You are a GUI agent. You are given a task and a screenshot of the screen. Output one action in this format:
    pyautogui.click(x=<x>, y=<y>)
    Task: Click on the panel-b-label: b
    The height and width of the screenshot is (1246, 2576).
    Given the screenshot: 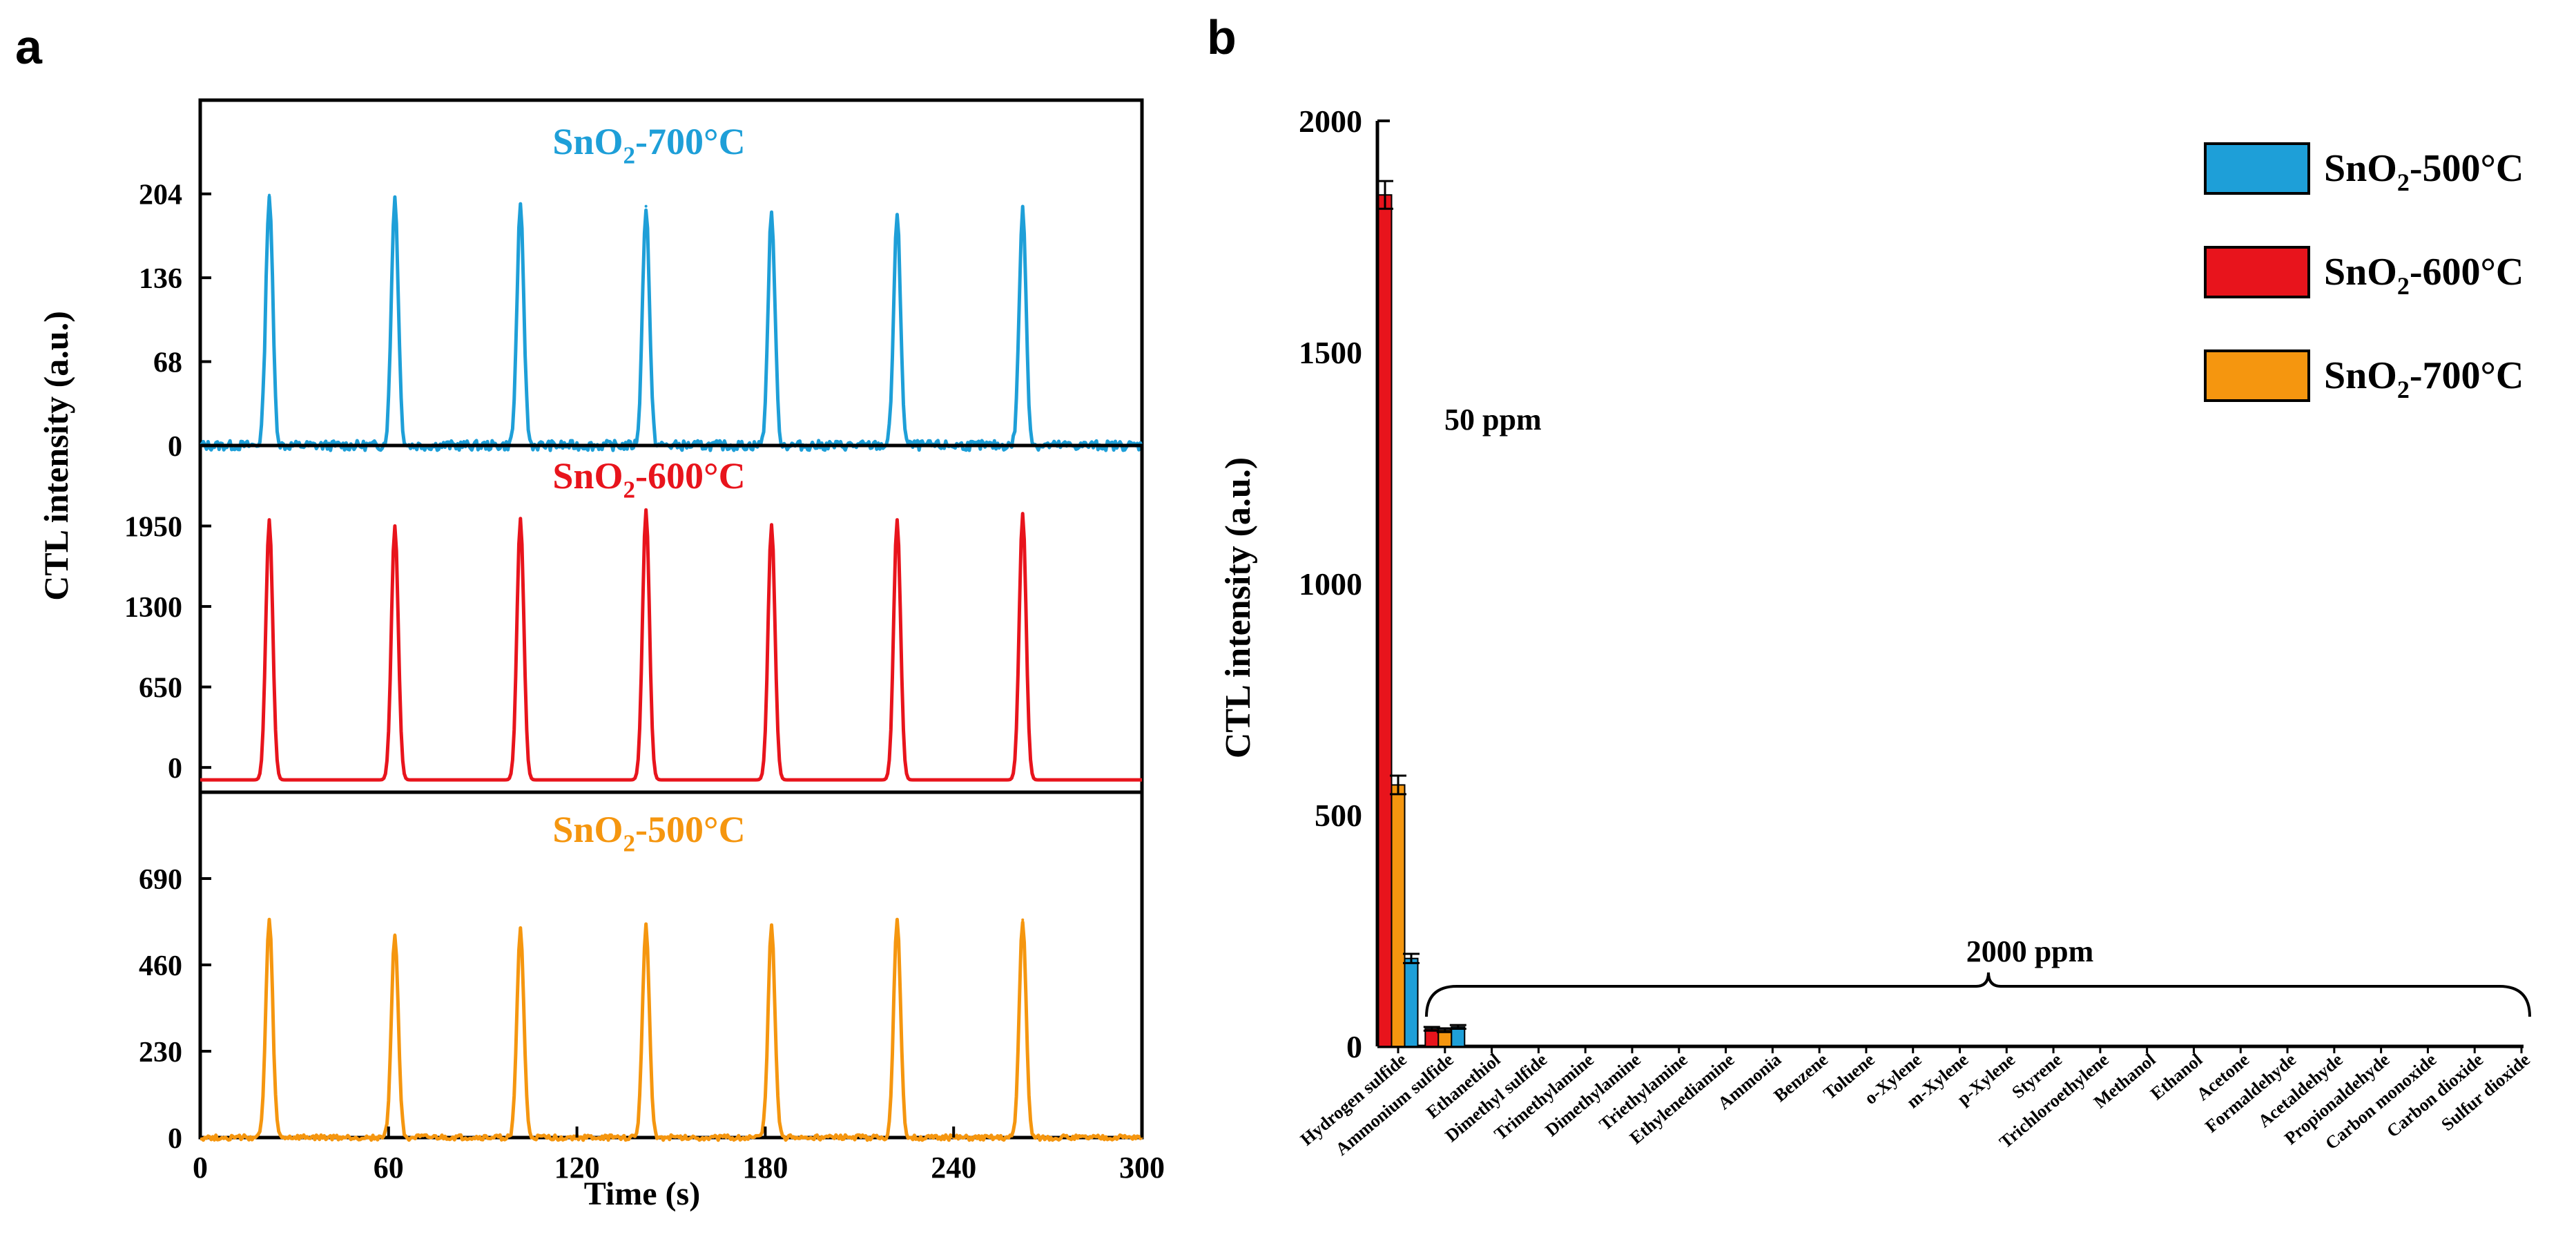 What is the action you would take?
    pyautogui.click(x=1222, y=37)
    